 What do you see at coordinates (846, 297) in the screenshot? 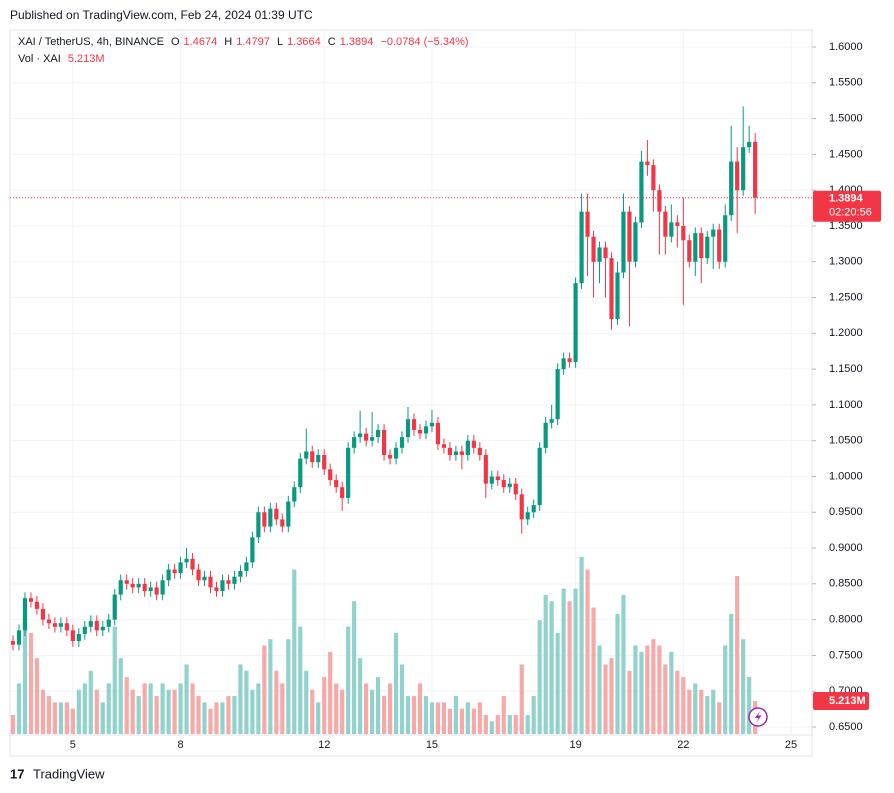
I see `y-tick-label: 1.2500` at bounding box center [846, 297].